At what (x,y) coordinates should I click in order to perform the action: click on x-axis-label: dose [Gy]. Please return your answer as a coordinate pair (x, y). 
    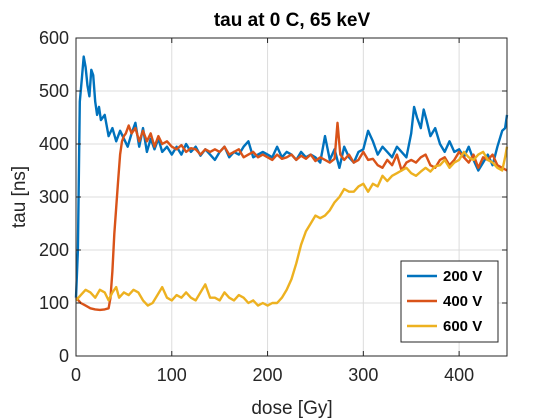
    Looking at the image, I should click on (291, 408).